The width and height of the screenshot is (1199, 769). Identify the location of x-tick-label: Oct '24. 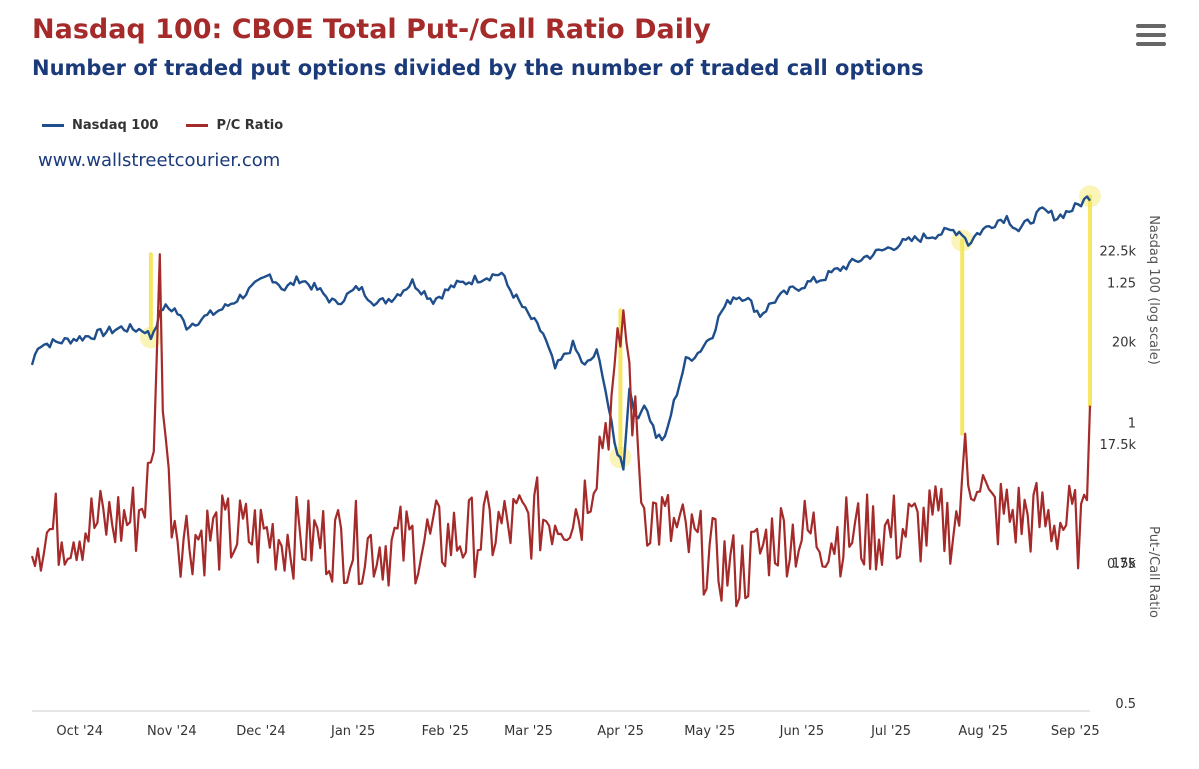
(79, 731).